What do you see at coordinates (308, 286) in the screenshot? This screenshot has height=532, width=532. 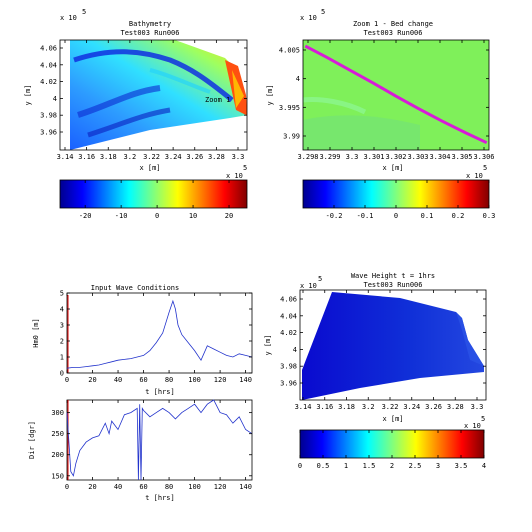 I see `waveheight-yexp-base: x 10` at bounding box center [308, 286].